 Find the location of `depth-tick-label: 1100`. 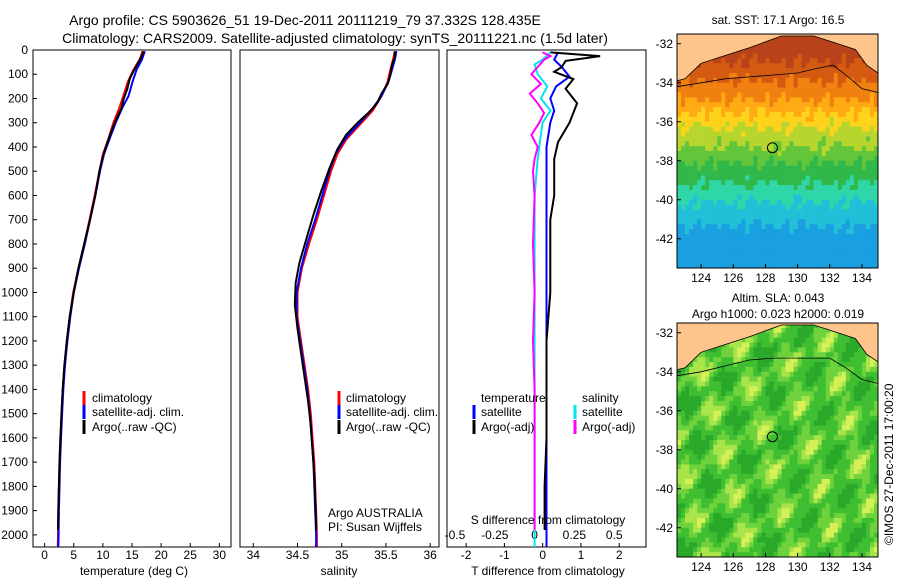

depth-tick-label: 1100 is located at coordinates (15, 317).